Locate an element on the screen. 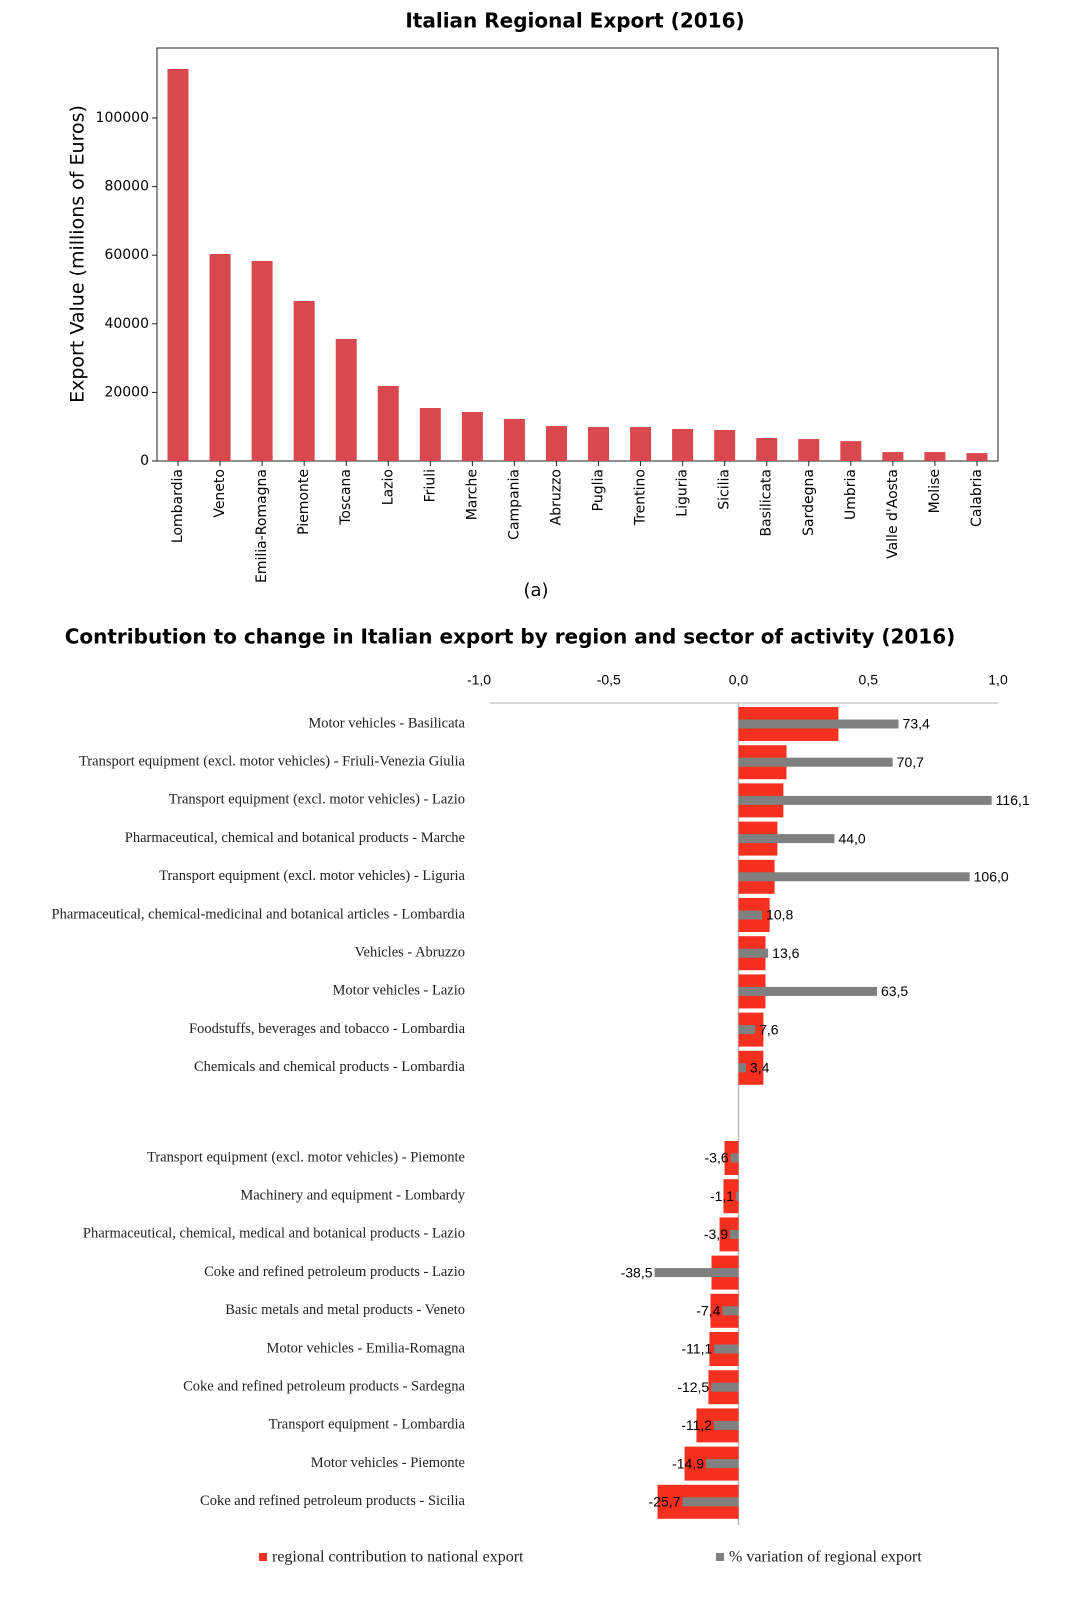  value-label: -14,9 is located at coordinates (688, 1463).